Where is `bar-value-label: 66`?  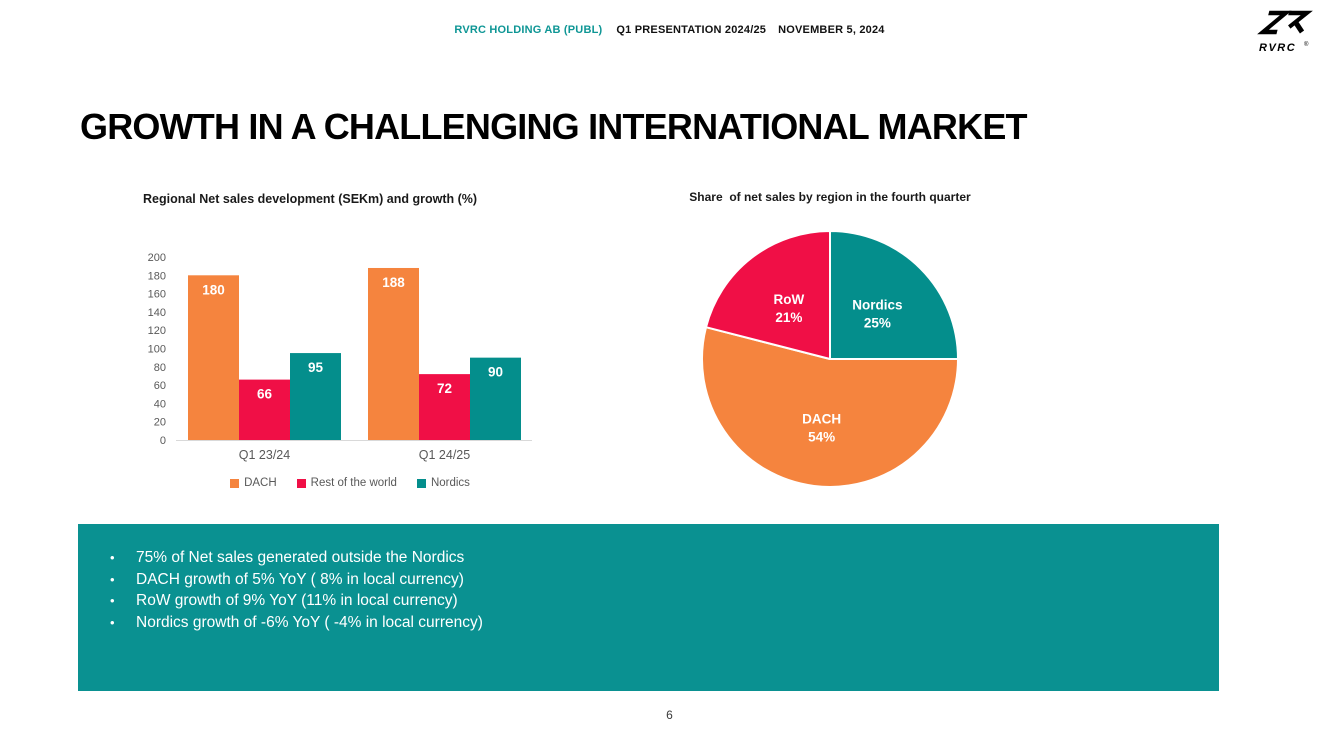
bar-value-label: 66 is located at coordinates (265, 394).